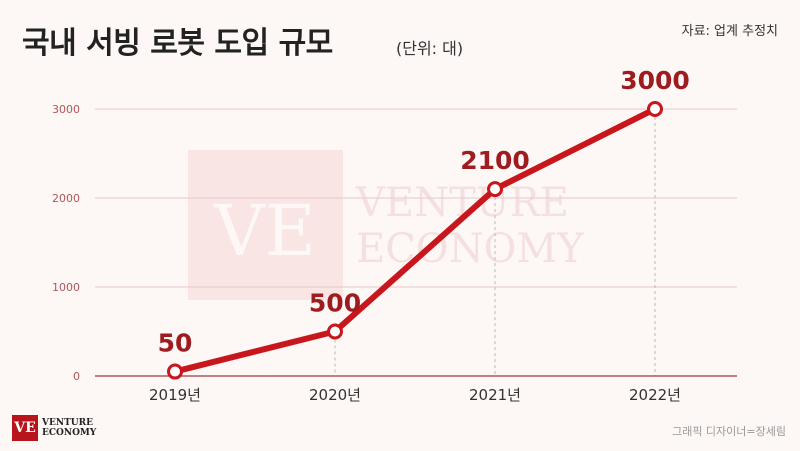 This screenshot has width=800, height=451. What do you see at coordinates (66, 109) in the screenshot?
I see `y-tick-label: 3000` at bounding box center [66, 109].